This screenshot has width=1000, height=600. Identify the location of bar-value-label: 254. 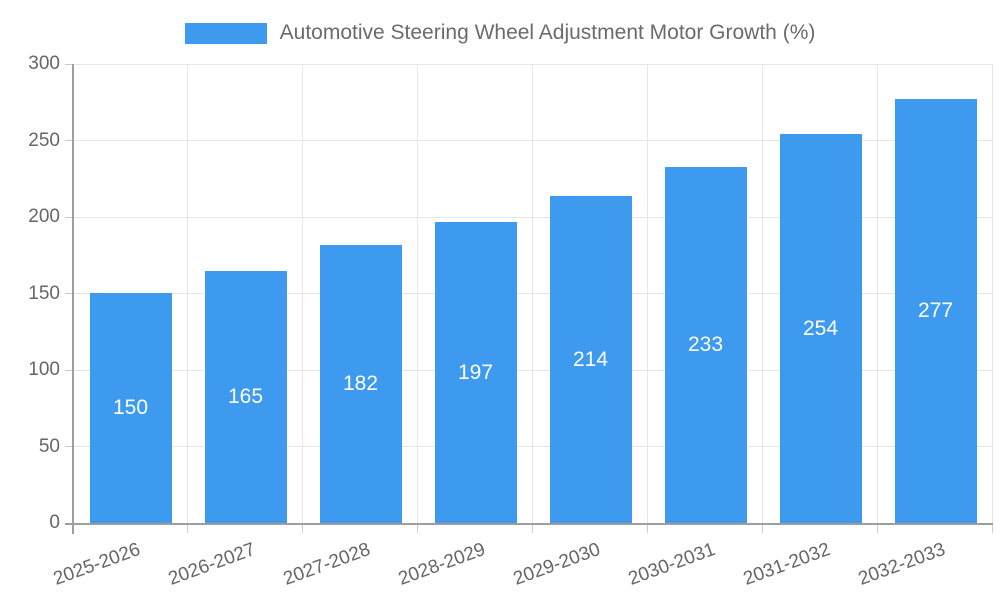
(820, 328).